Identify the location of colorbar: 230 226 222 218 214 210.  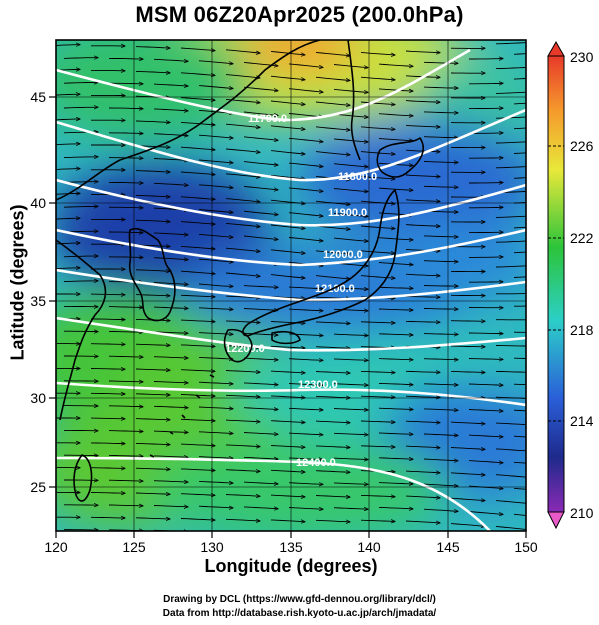
(570, 285).